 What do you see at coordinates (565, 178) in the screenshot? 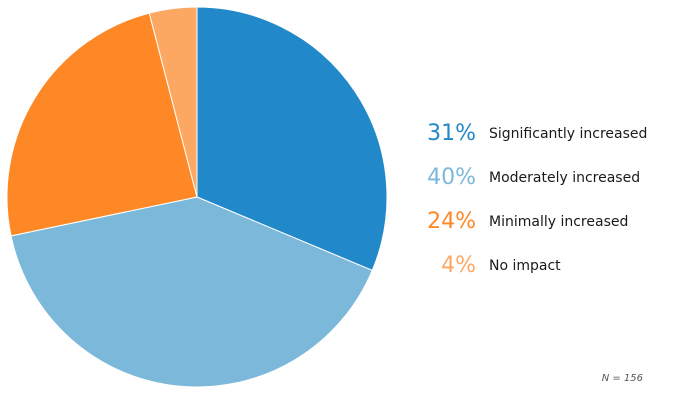
I see `legend-label: Moderately increased` at bounding box center [565, 178].